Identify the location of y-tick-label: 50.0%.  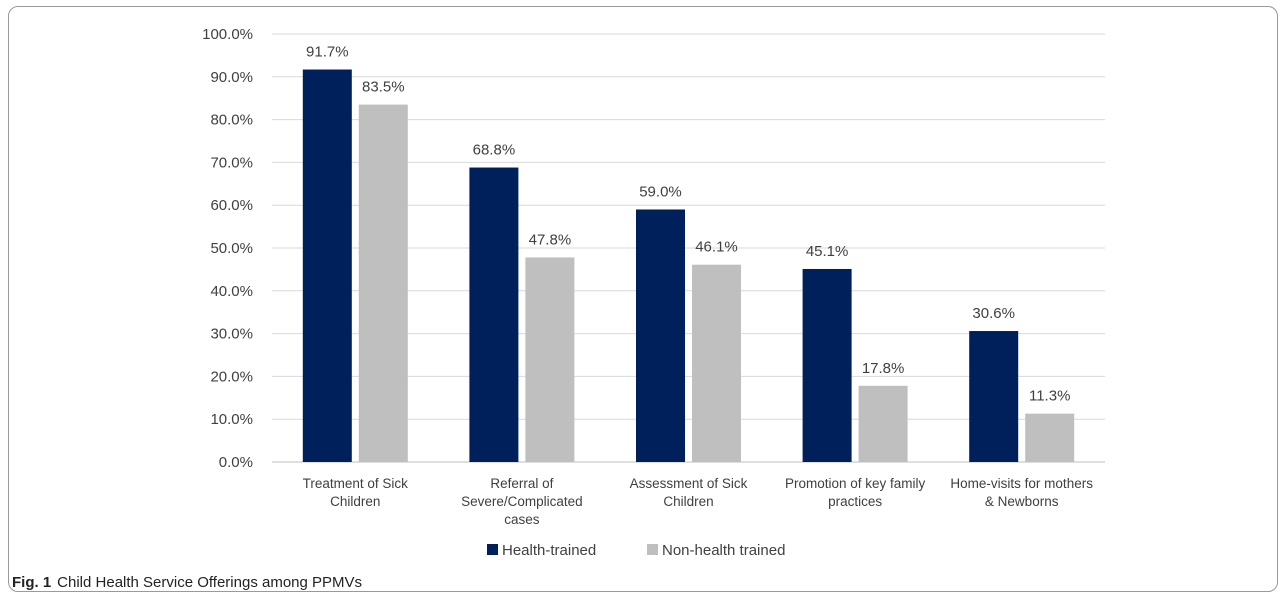
(231, 248).